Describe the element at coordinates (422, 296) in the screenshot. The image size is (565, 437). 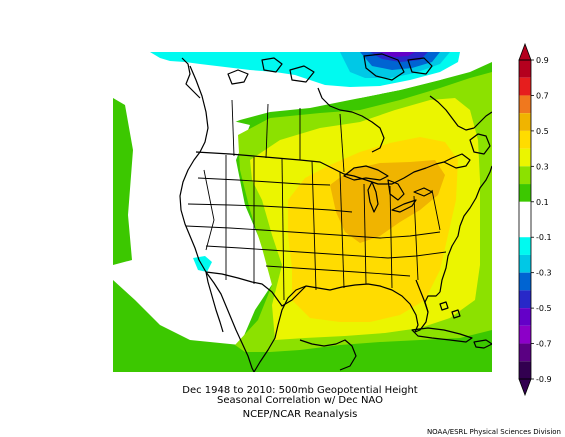
I see `florida-peninsula` at that location.